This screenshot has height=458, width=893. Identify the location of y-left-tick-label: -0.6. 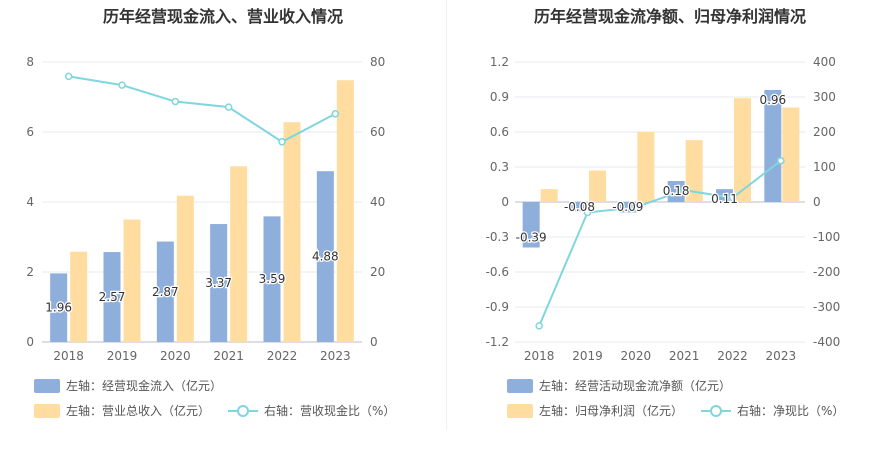
(497, 272).